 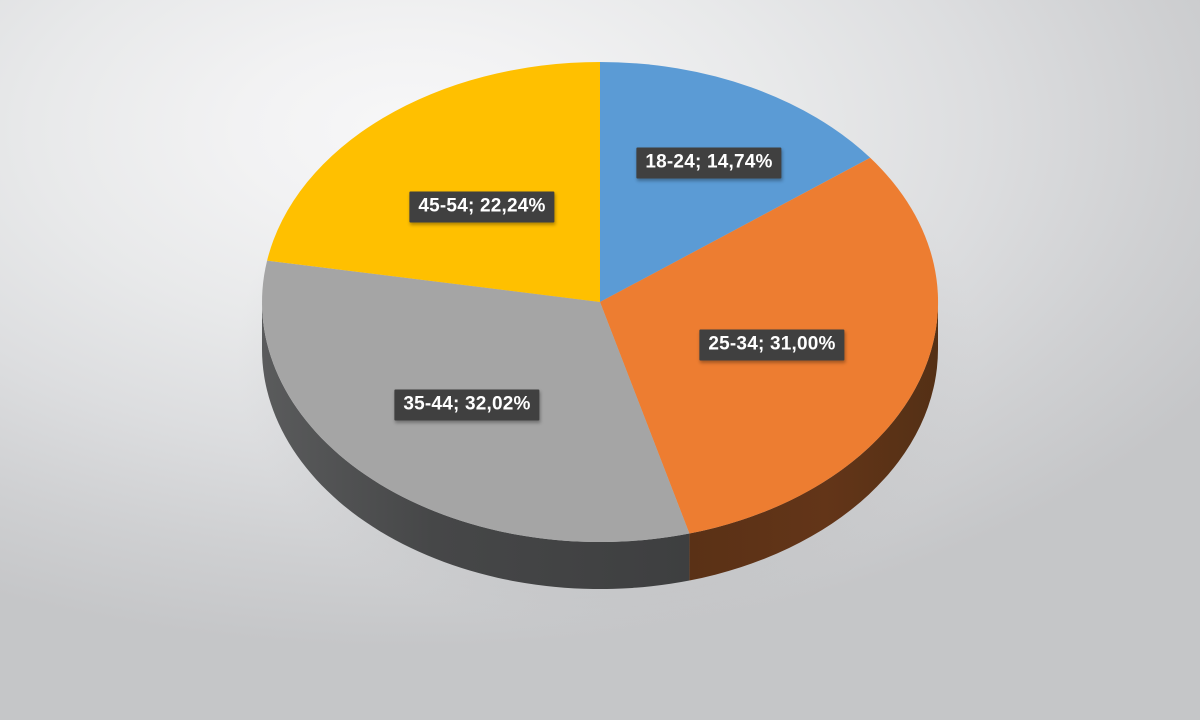 I want to click on data-label-25-34: 25-34; 31,00%, so click(x=772, y=345).